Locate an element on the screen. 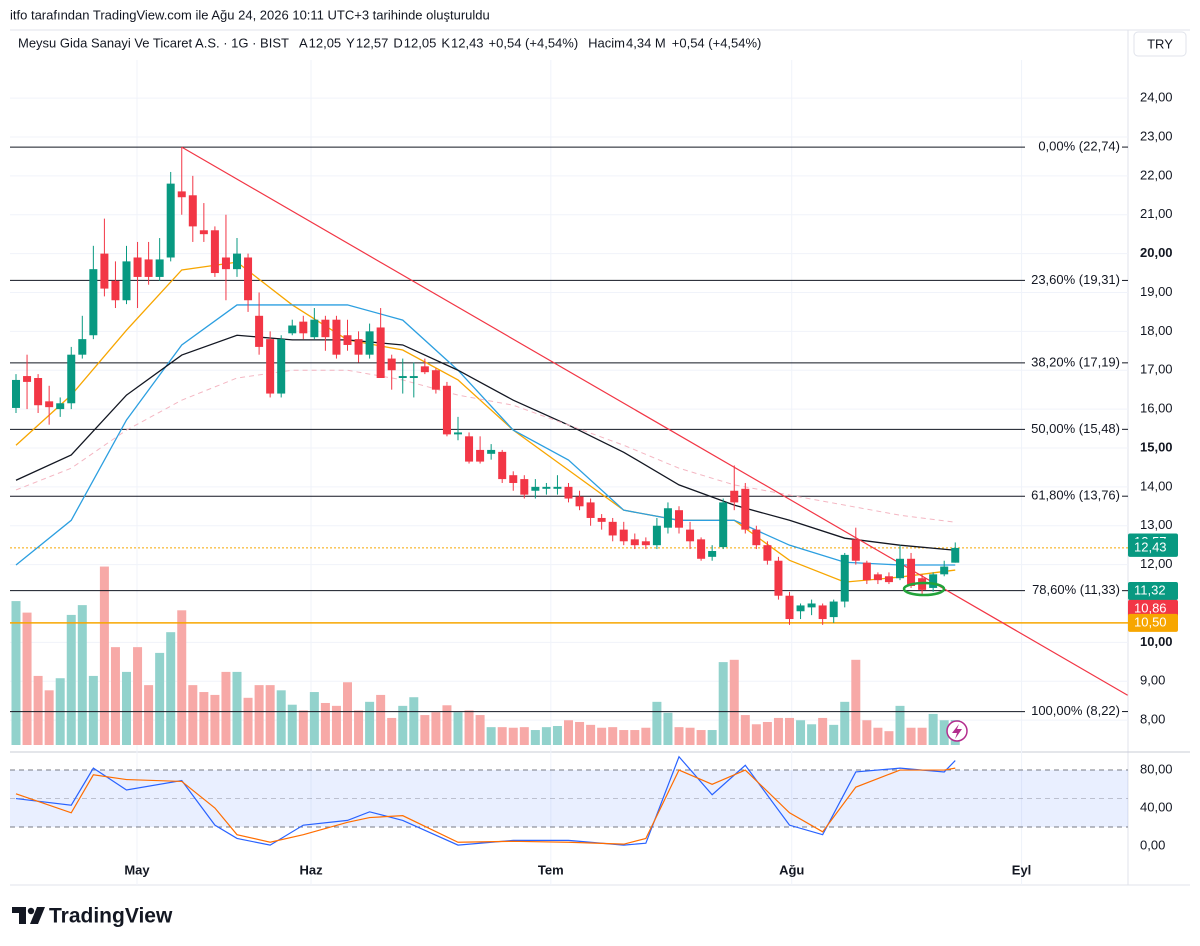  price-tag-label: 12,43 is located at coordinates (1150, 546).